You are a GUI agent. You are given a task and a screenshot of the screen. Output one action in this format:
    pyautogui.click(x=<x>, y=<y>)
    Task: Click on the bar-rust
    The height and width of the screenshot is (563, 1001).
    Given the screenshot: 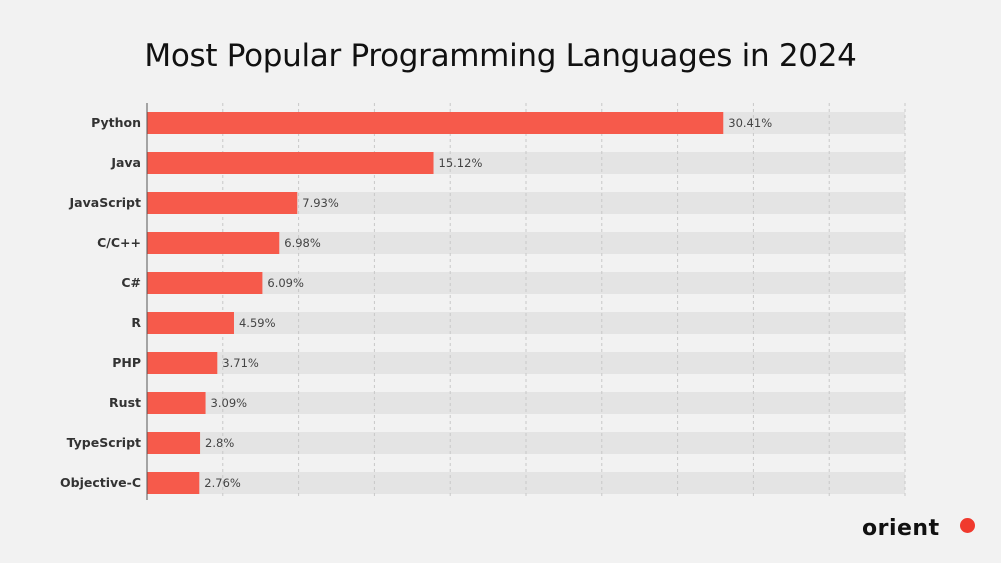 What is the action you would take?
    pyautogui.click(x=176, y=403)
    